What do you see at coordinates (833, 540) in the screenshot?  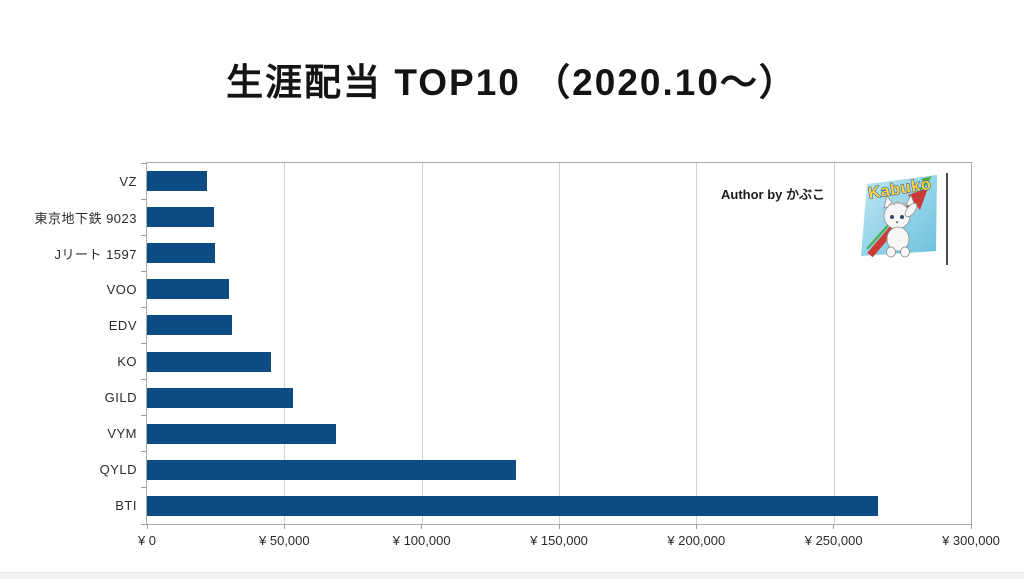 I see `x-tick-label: ¥ 250,000` at bounding box center [833, 540].